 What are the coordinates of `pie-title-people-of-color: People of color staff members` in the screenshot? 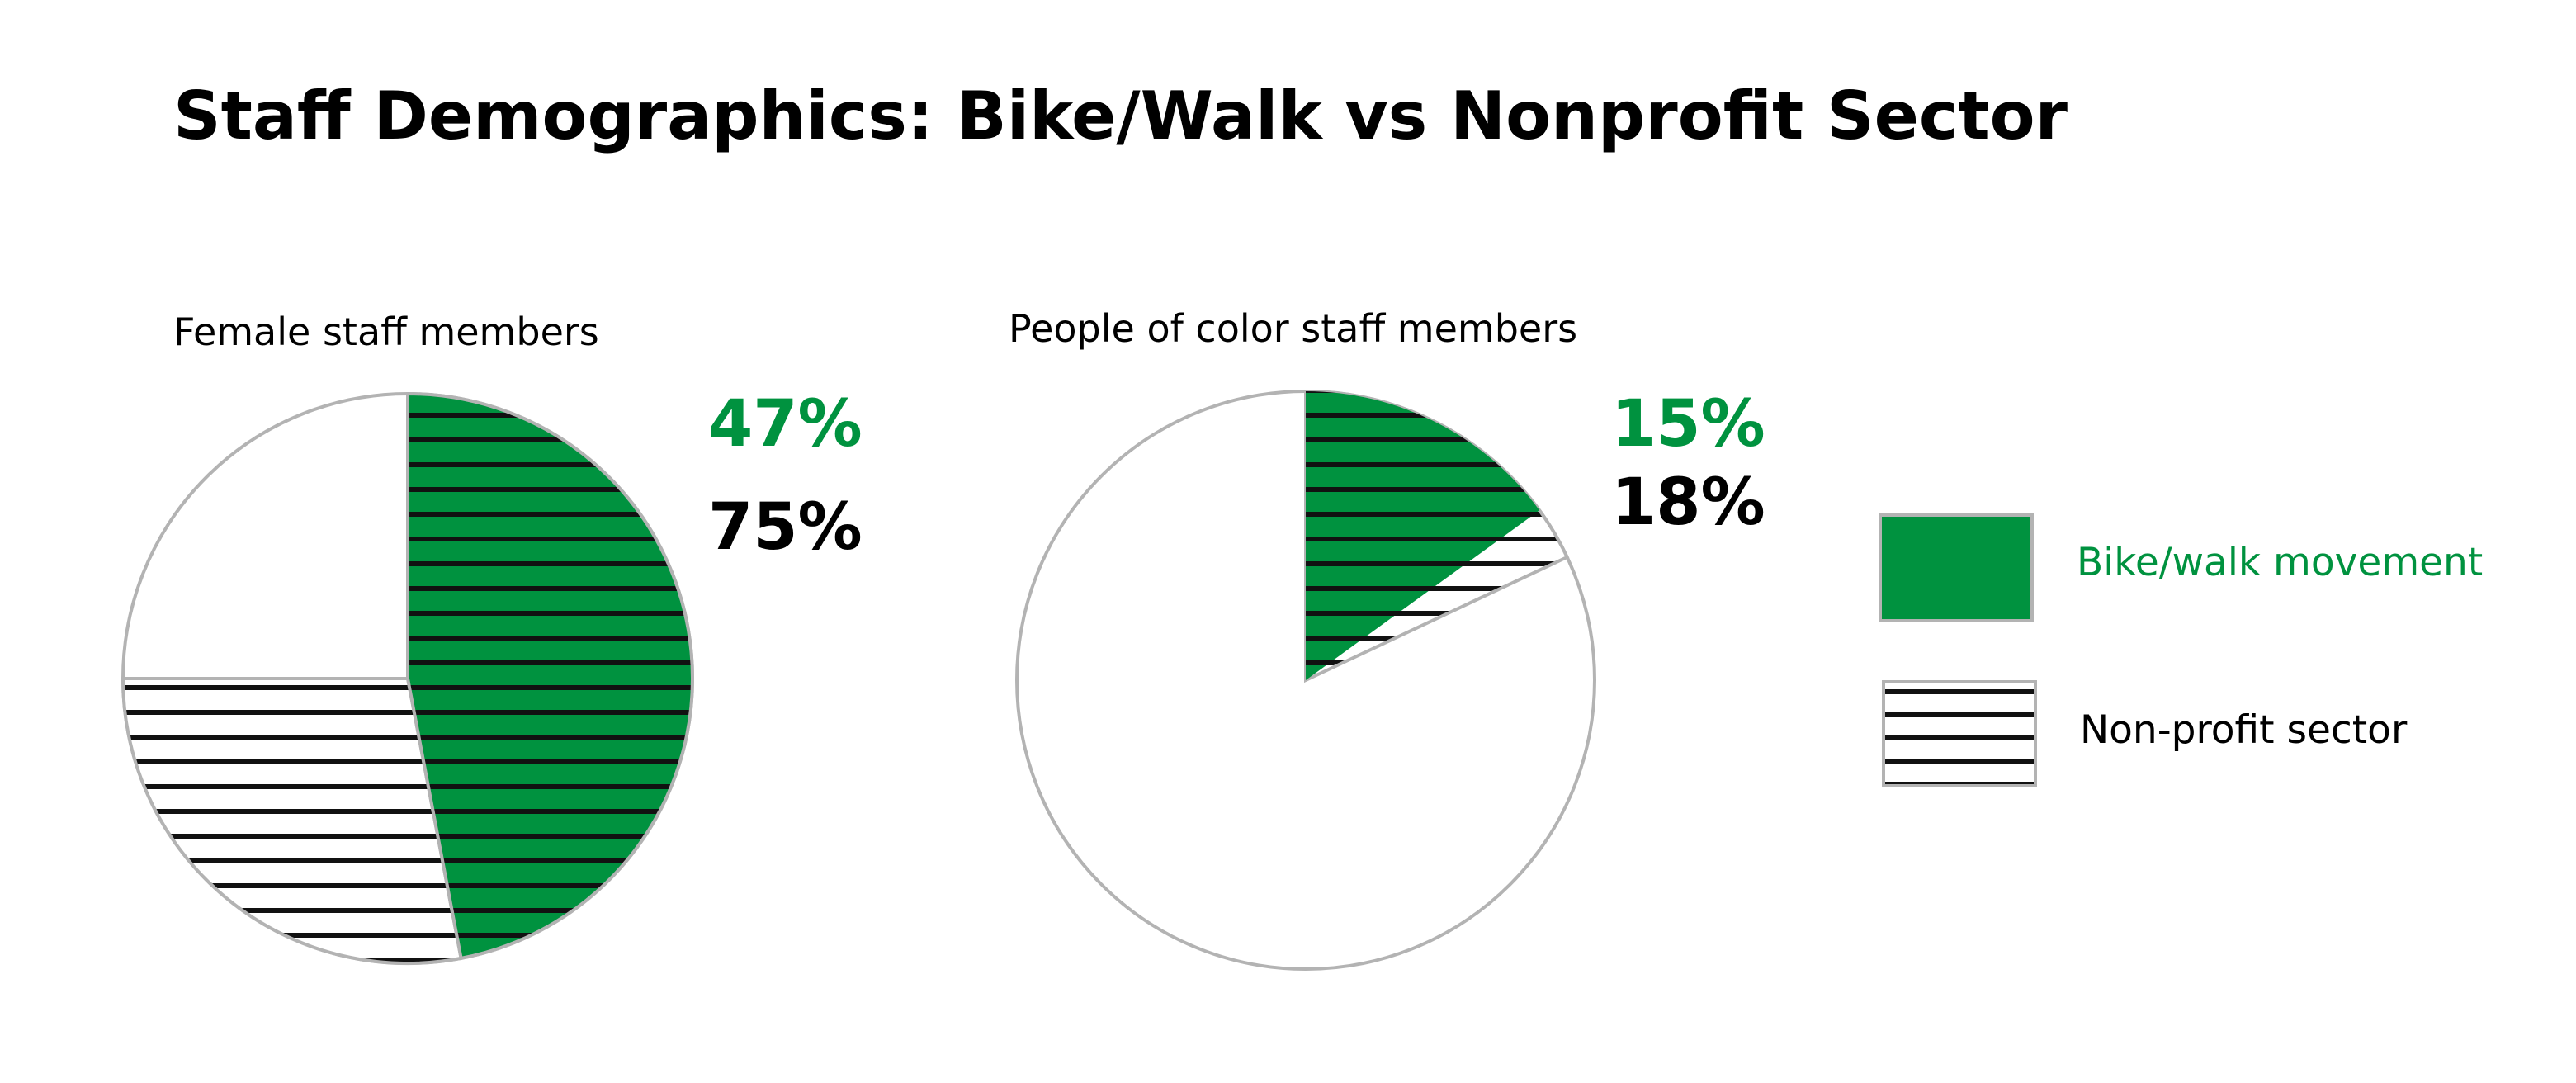 It's located at (1293, 328).